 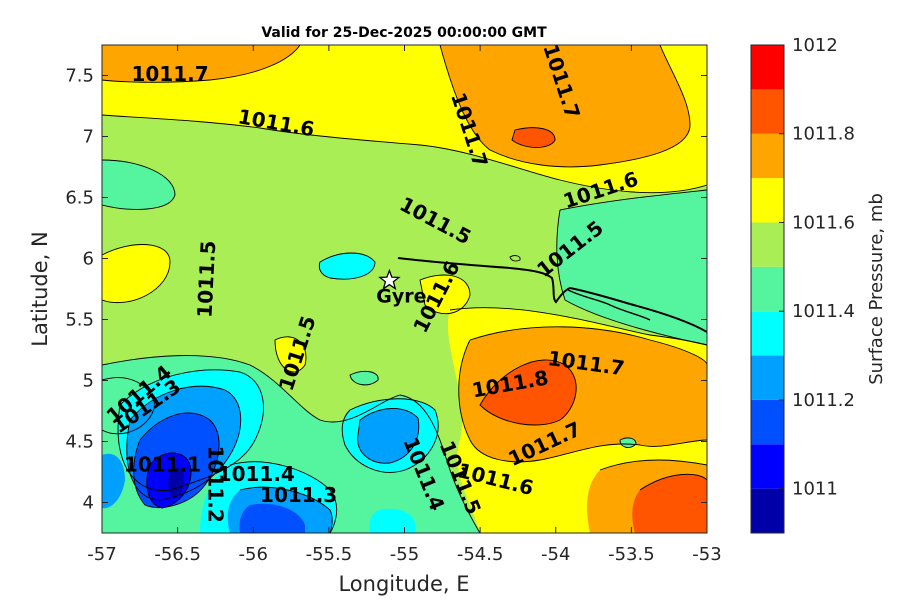 I want to click on x-axis-title: Longitude, E, so click(x=403, y=584).